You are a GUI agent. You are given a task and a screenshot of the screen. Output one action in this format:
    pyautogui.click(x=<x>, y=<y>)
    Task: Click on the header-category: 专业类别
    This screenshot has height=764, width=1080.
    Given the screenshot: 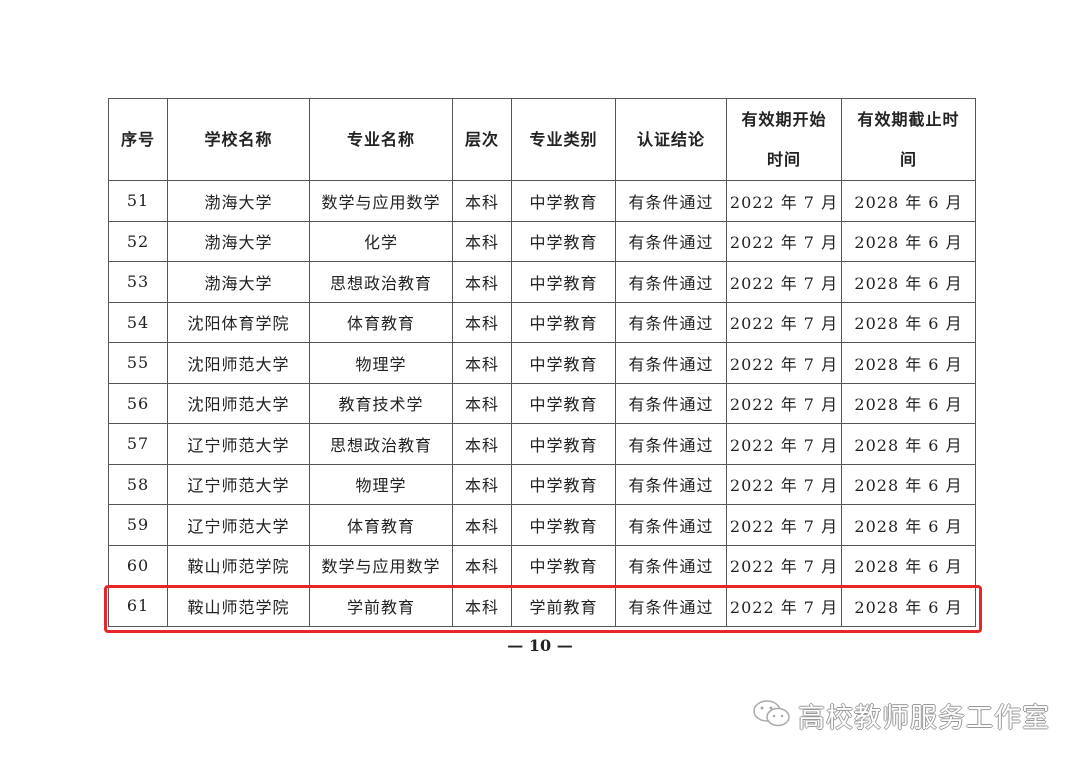 What is the action you would take?
    pyautogui.click(x=563, y=139)
    